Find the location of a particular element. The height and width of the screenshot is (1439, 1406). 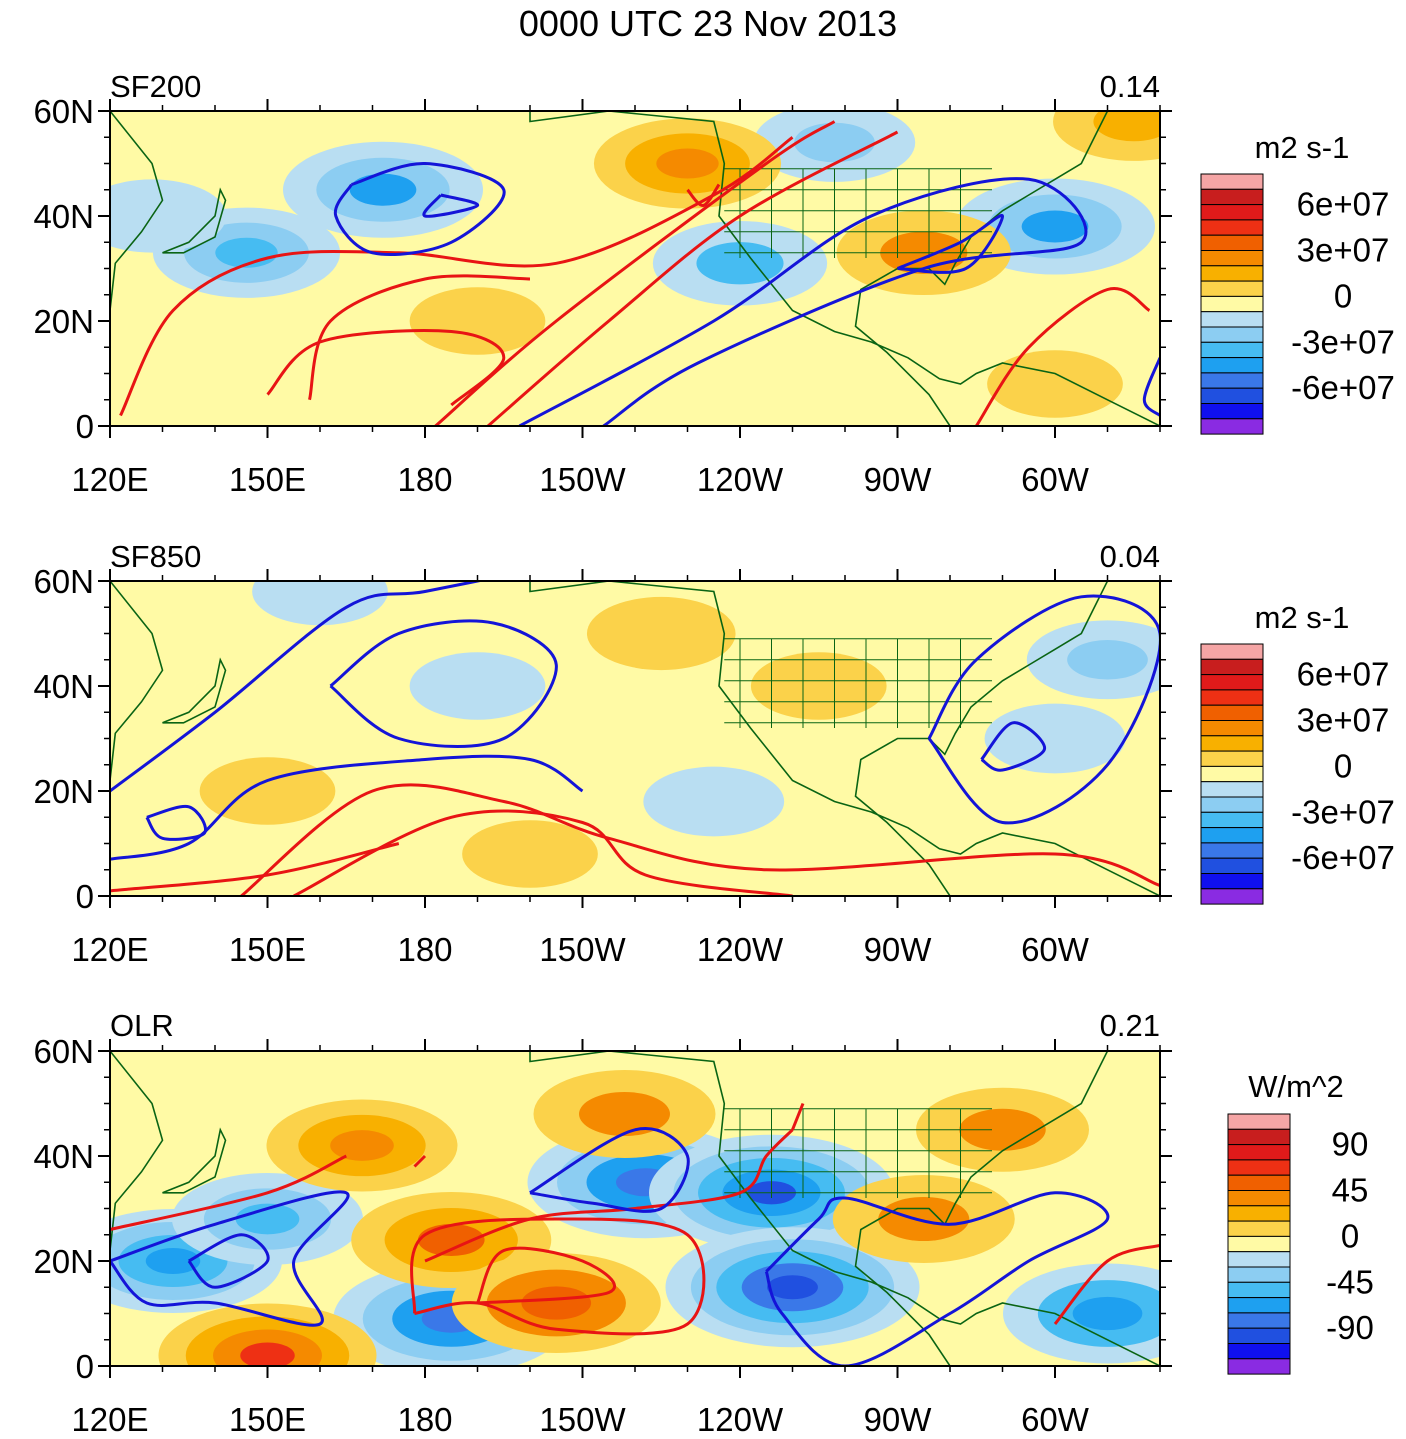

colorbar-units: m2 s-1 is located at coordinates (1302, 147).